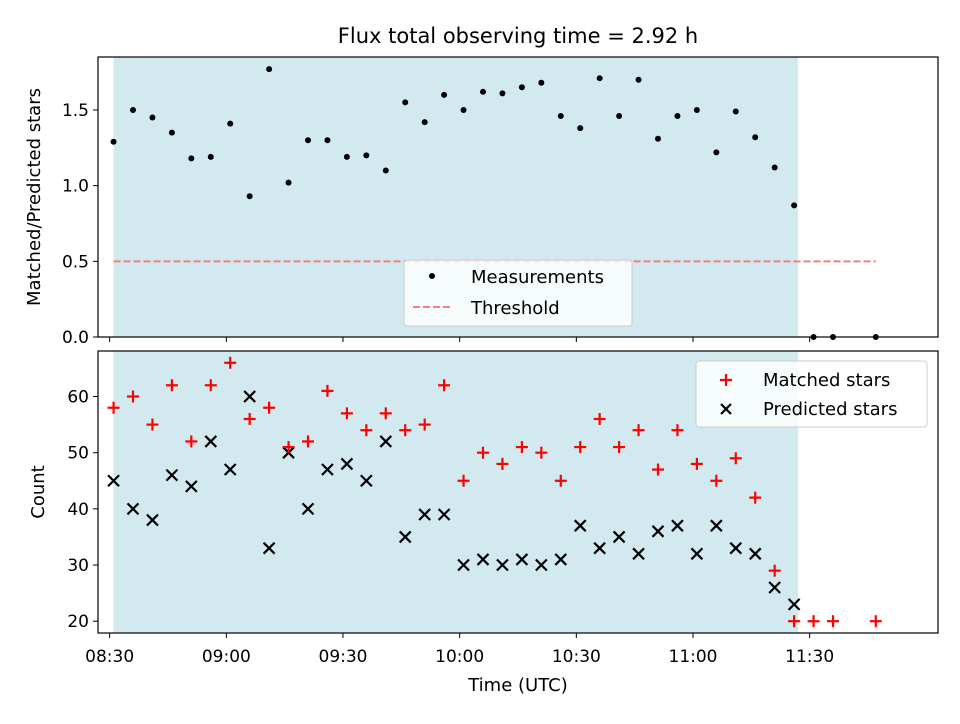  Describe the element at coordinates (38, 491) in the screenshot. I see `bottom-y-axis-label: Count` at that location.